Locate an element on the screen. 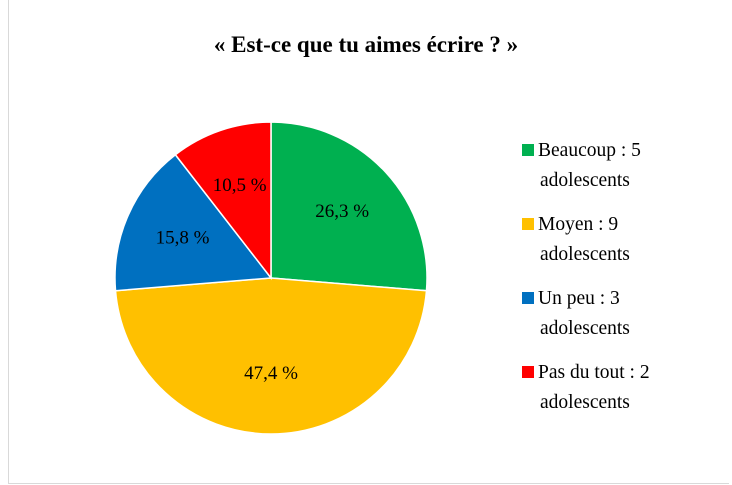 This screenshot has width=732, height=485. data-label: 26,3 % is located at coordinates (342, 211).